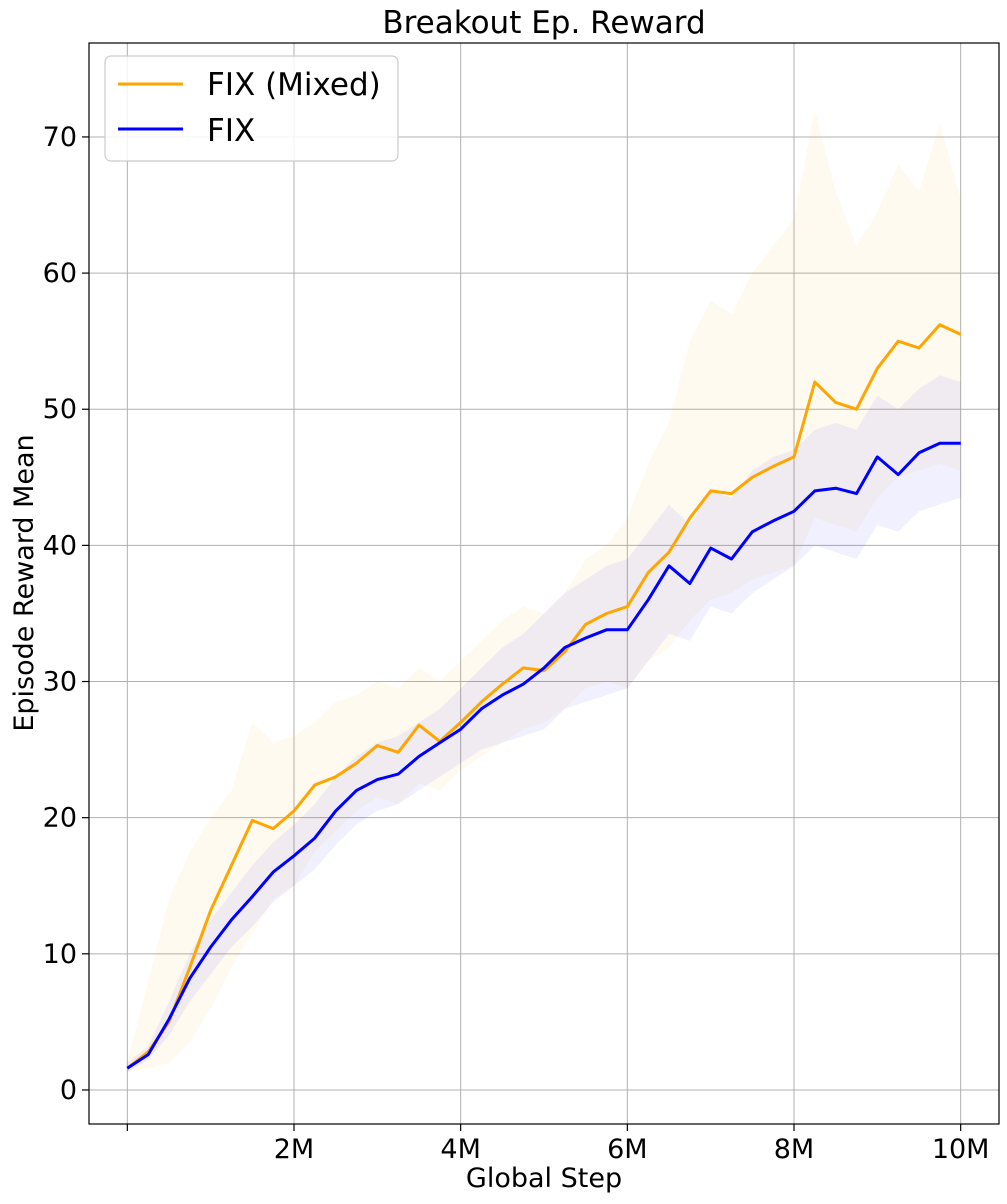 This screenshot has width=1007, height=1204. What do you see at coordinates (544, 1178) in the screenshot?
I see `x-axis-title: Global Step` at bounding box center [544, 1178].